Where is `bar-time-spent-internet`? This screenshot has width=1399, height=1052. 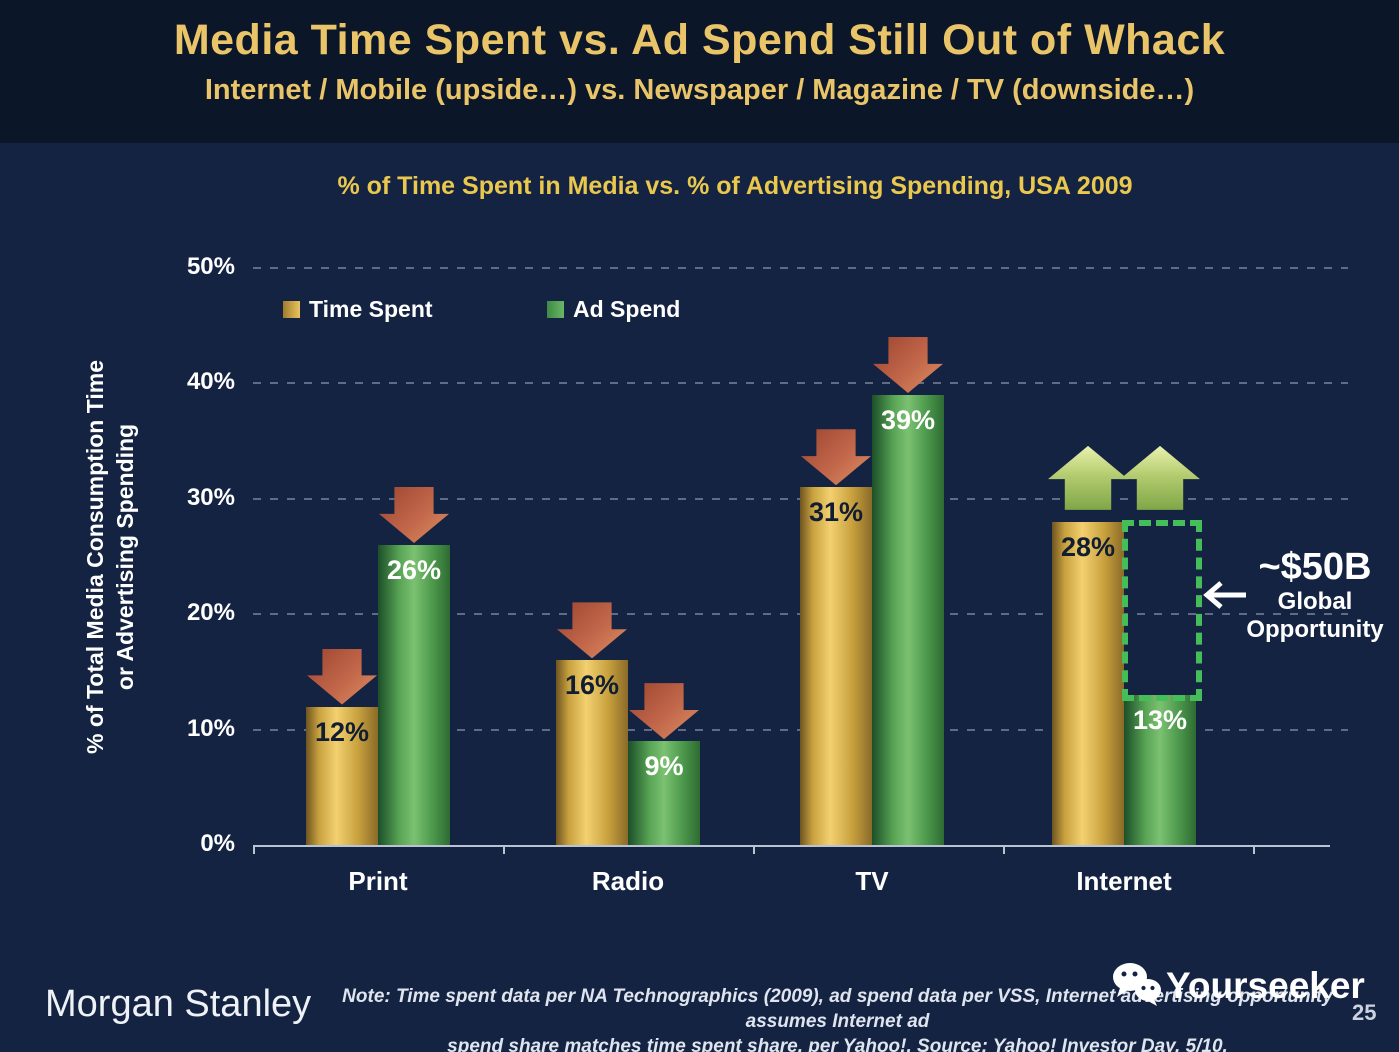 bar-time-spent-internet is located at coordinates (1088, 683).